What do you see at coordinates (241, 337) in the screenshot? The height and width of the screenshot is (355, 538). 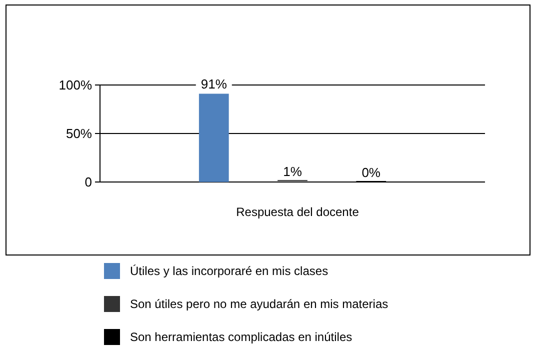 I see `legend-label: Son herramientas complicadas en inútiles` at bounding box center [241, 337].